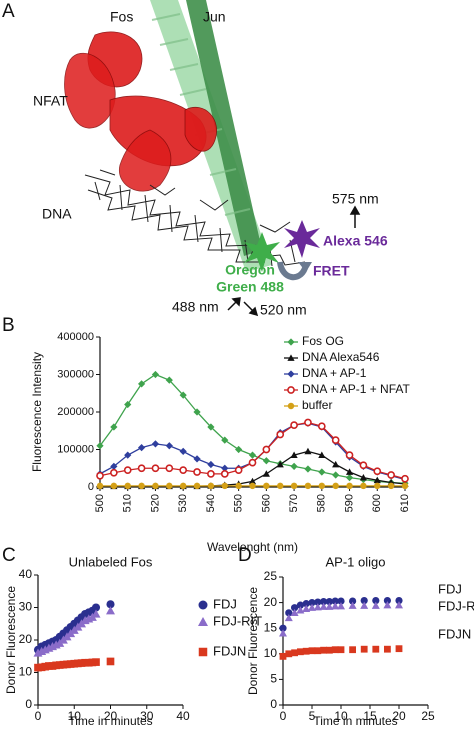 The width and height of the screenshot is (474, 730). Describe the element at coordinates (9, 555) in the screenshot. I see `panel-label: C` at that location.